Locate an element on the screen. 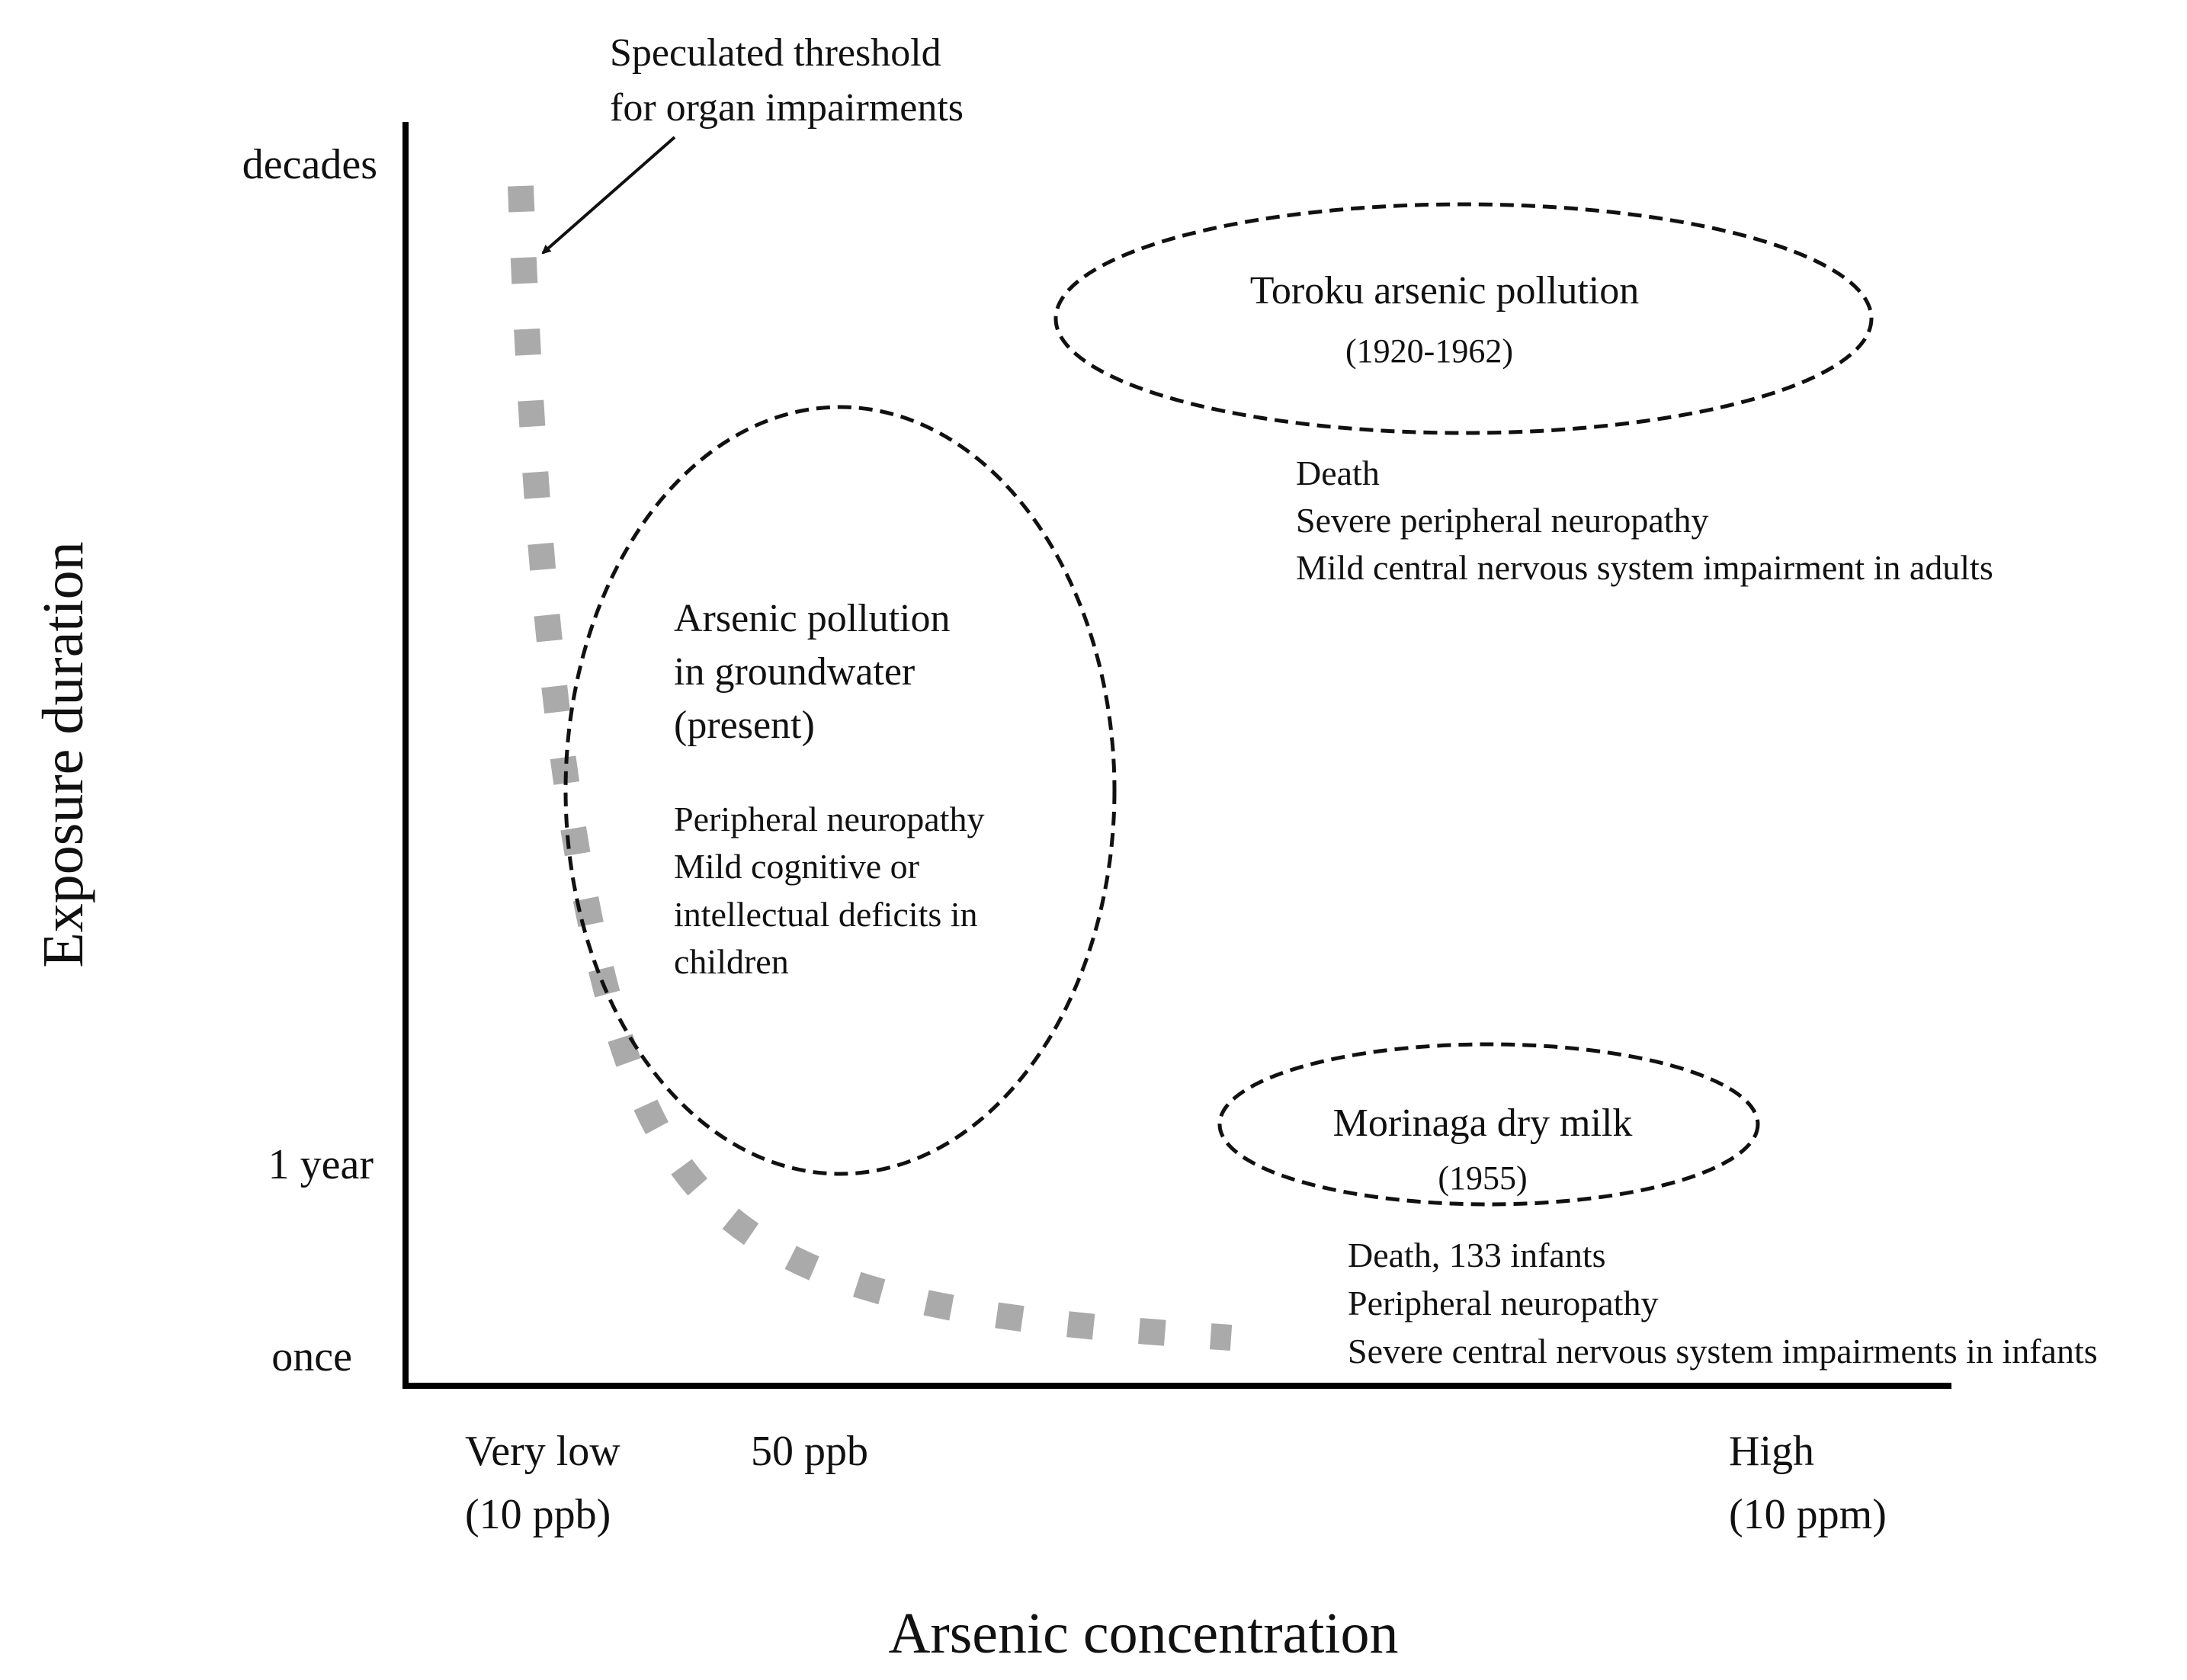 Image resolution: width=2187 pixels, height=1680 pixels. region-morinaga-ellipse is located at coordinates (1489, 1124).